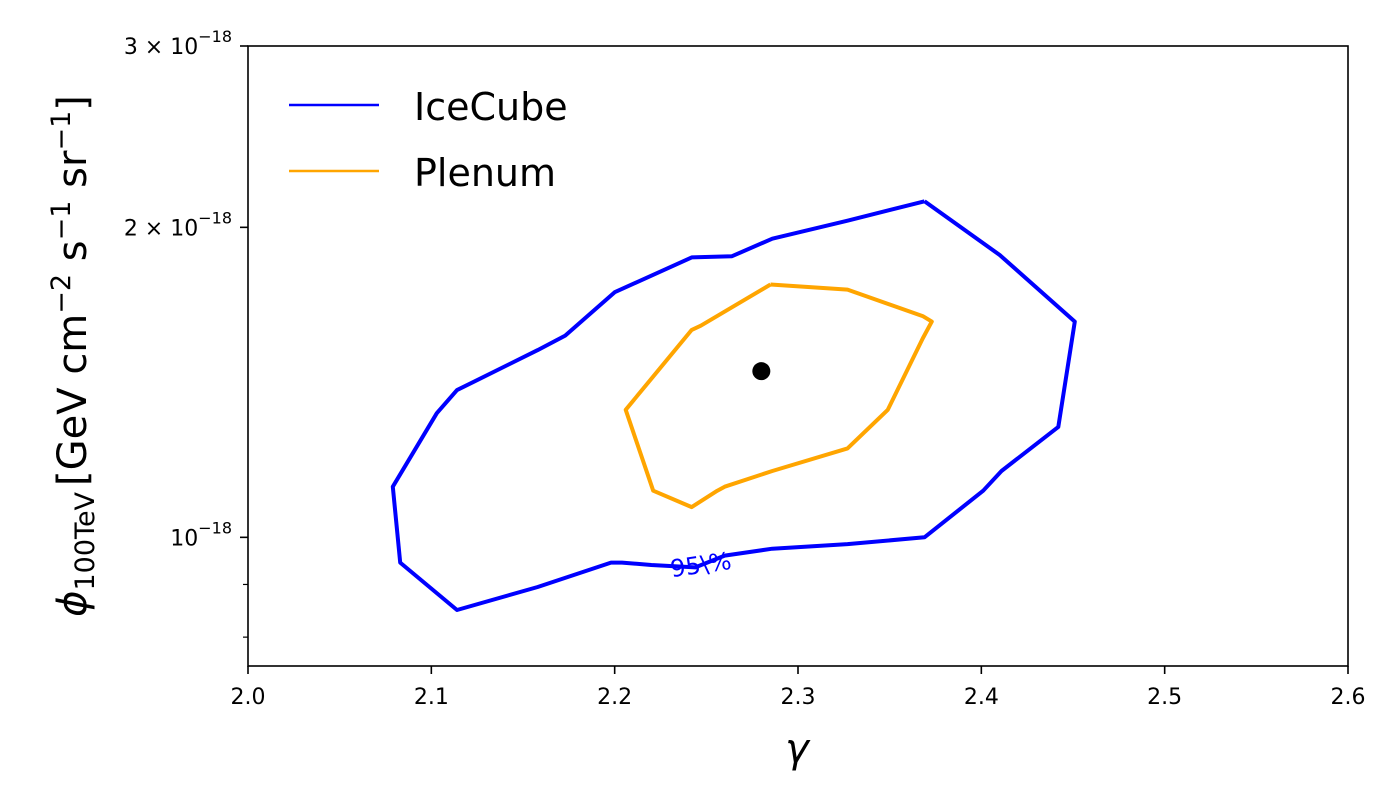 This screenshot has height=800, width=1400. I want to click on best-fit-point, so click(761, 371).